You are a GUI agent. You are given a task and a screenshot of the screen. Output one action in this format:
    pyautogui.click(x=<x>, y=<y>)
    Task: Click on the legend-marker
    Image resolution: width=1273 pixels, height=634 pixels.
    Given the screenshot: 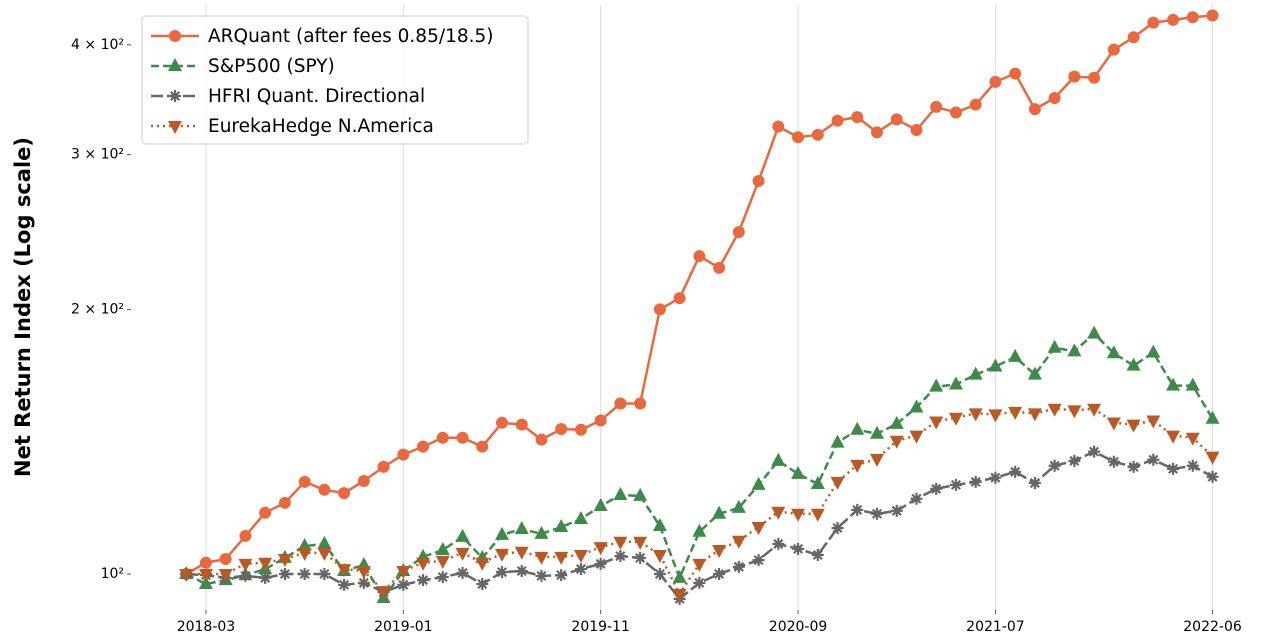 What is the action you would take?
    pyautogui.click(x=175, y=127)
    